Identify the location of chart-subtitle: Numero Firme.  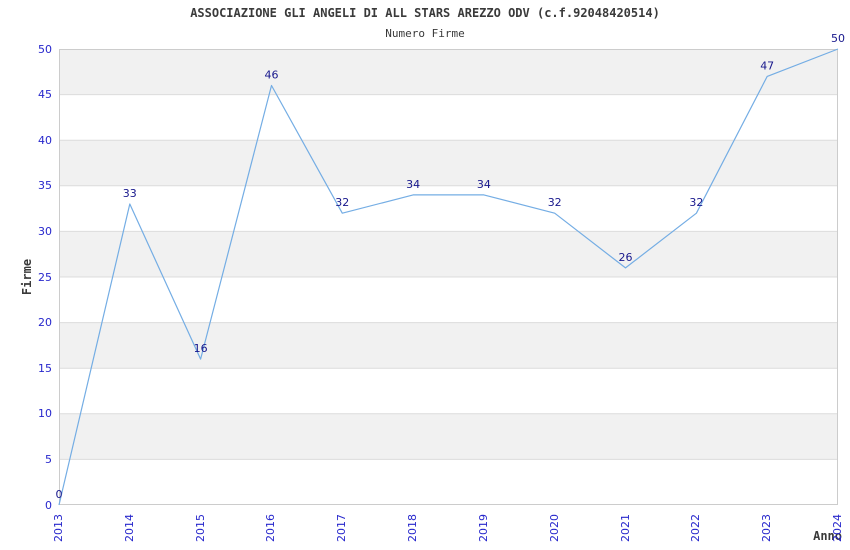
(425, 33).